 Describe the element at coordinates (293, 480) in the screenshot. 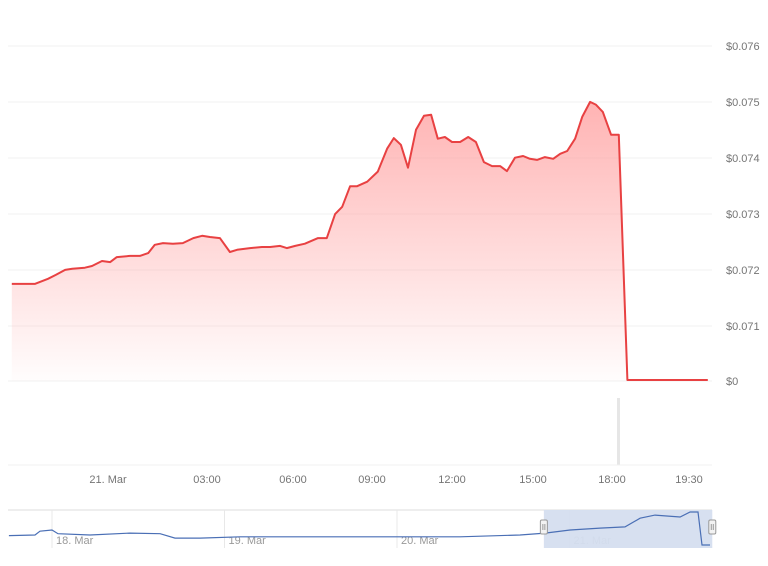

I see `x-tick-label: 06:00` at that location.